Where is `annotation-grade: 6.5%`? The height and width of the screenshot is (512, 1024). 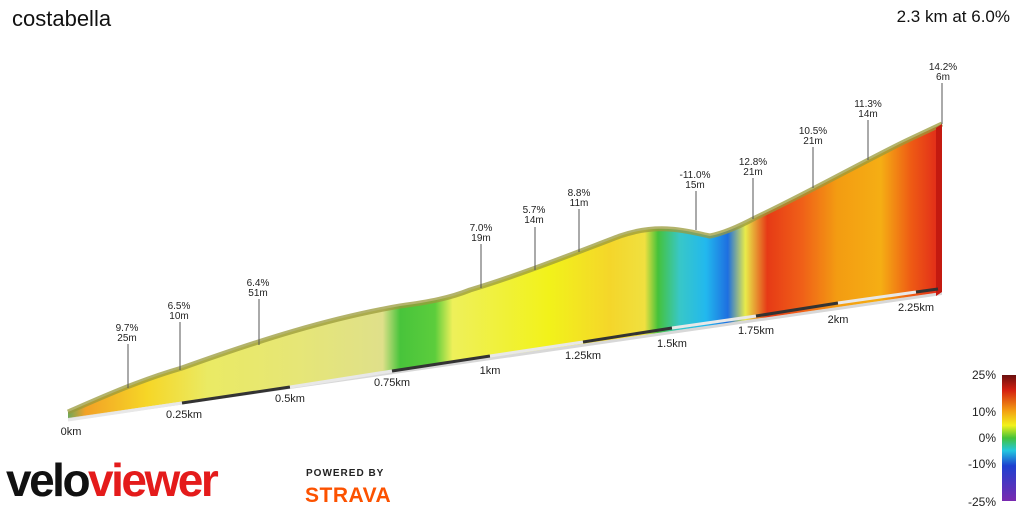
annotation-grade: 6.5% is located at coordinates (179, 306).